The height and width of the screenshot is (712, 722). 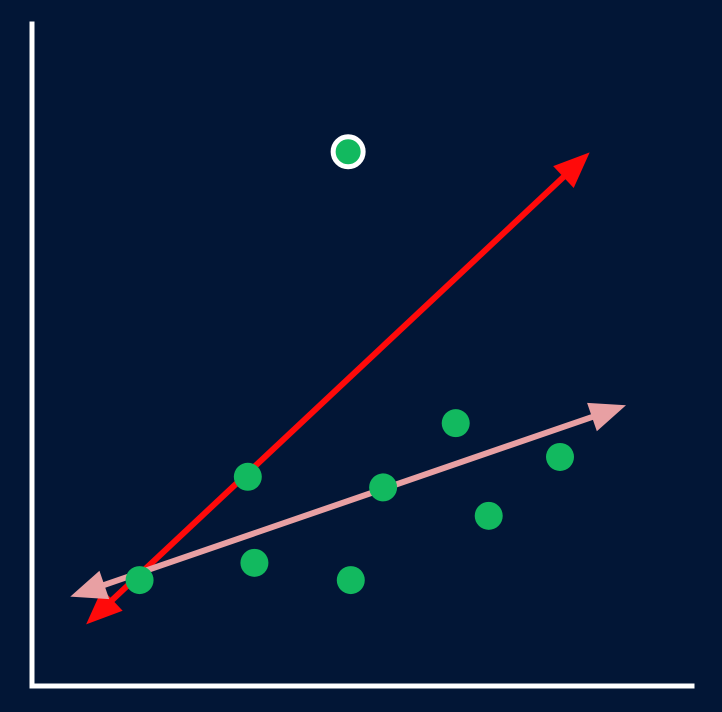 I want to click on fit-line-steep-start-arrowhead, so click(x=104, y=606).